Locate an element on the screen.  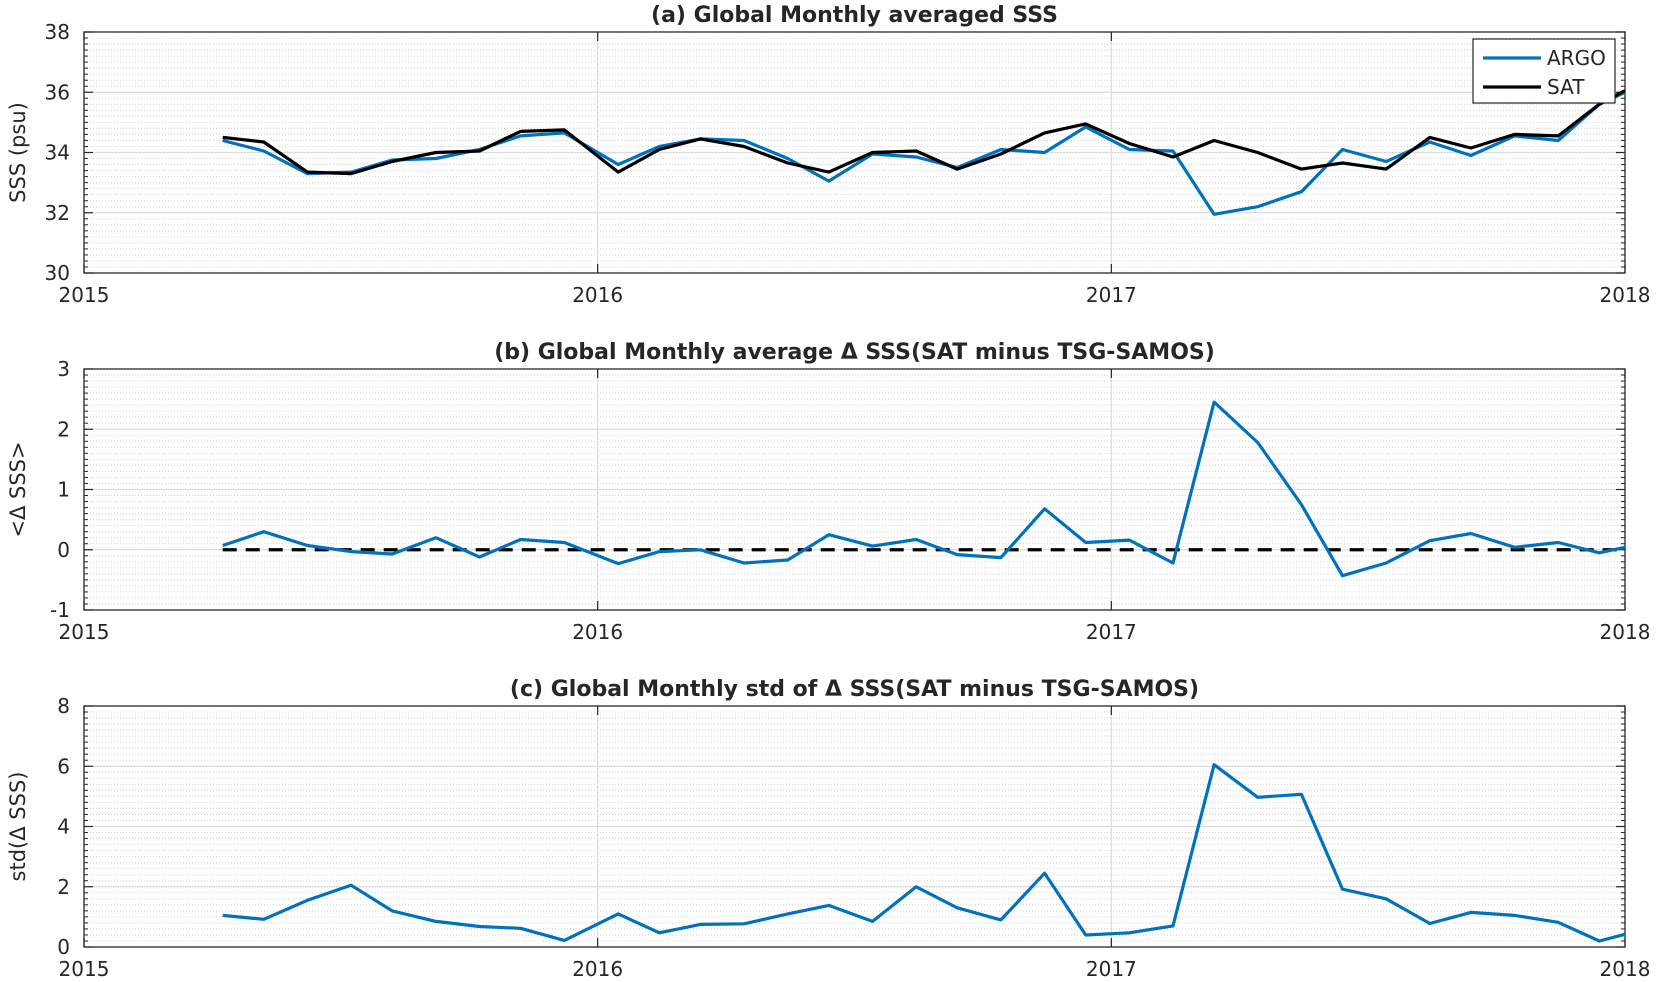
y-axis-label: SSS (psu) is located at coordinates (18, 152).